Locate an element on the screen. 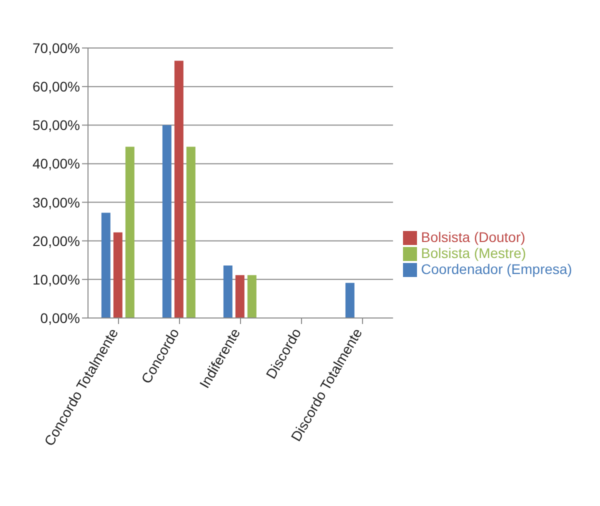 This screenshot has width=600, height=506. legend-label: Bolsista (Doutor) is located at coordinates (473, 236).